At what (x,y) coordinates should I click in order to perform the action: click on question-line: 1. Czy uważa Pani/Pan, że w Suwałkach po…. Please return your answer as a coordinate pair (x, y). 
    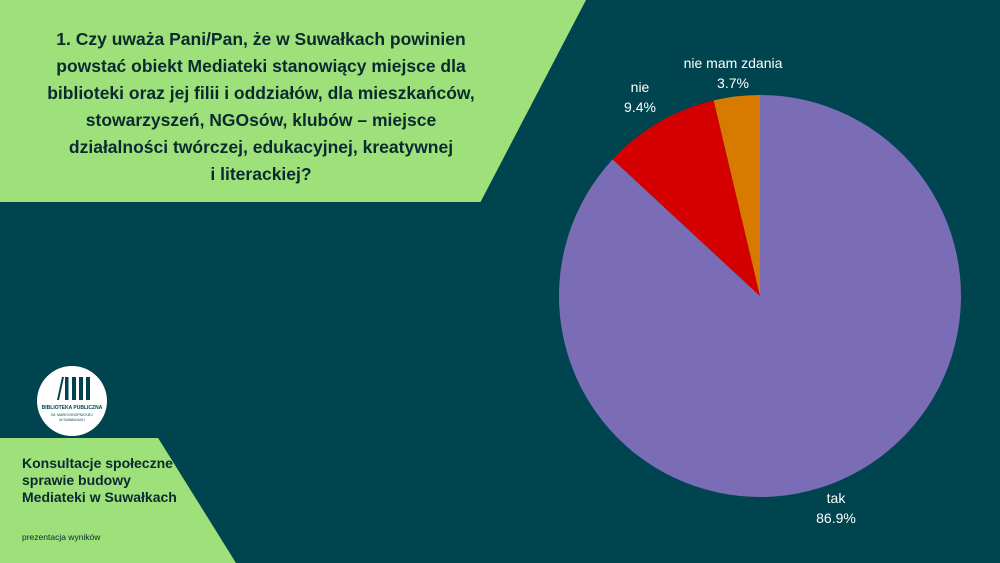
    Looking at the image, I should click on (261, 39).